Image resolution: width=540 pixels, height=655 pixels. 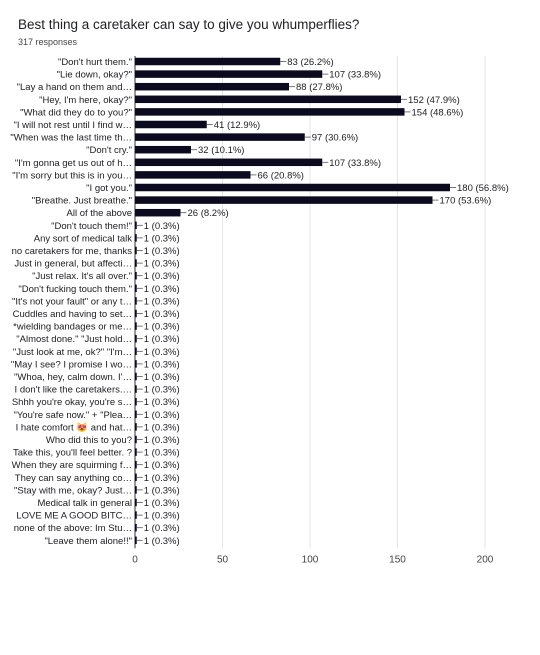 What do you see at coordinates (135, 559) in the screenshot?
I see `x-tick-label: 0` at bounding box center [135, 559].